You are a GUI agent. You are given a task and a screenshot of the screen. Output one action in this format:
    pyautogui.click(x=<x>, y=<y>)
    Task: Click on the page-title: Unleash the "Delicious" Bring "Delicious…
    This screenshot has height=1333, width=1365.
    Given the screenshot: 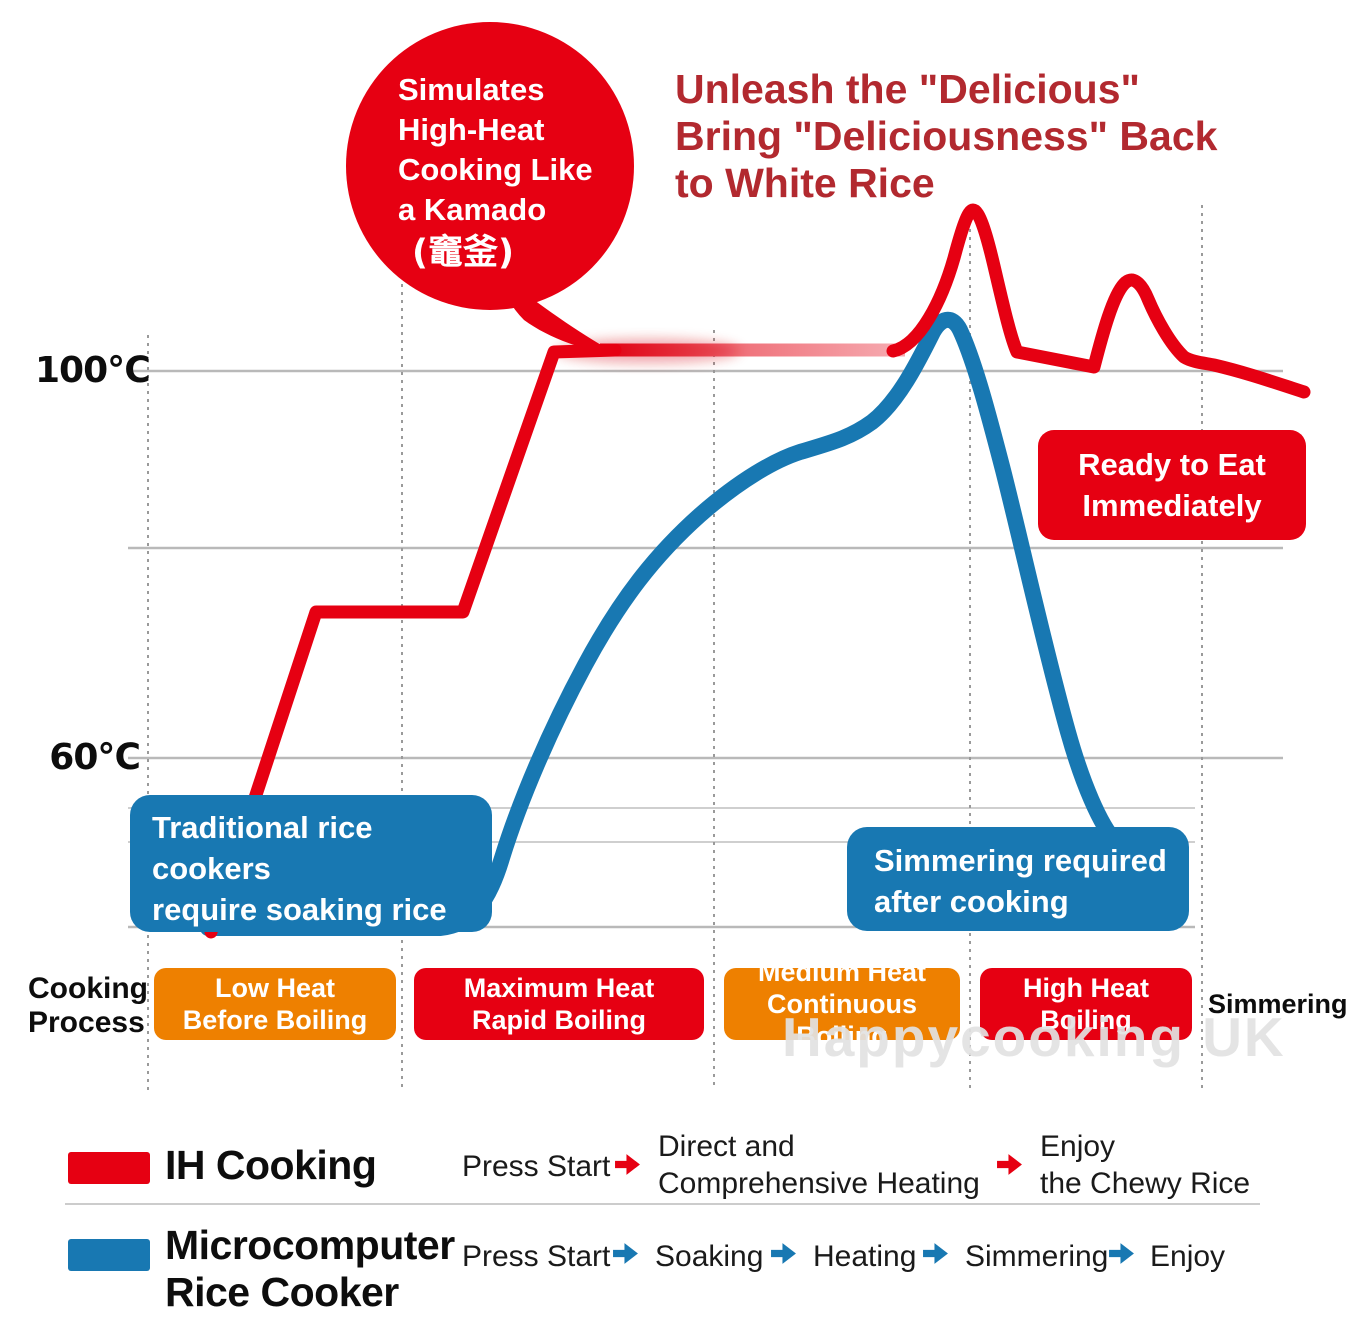 What is the action you would take?
    pyautogui.click(x=946, y=136)
    